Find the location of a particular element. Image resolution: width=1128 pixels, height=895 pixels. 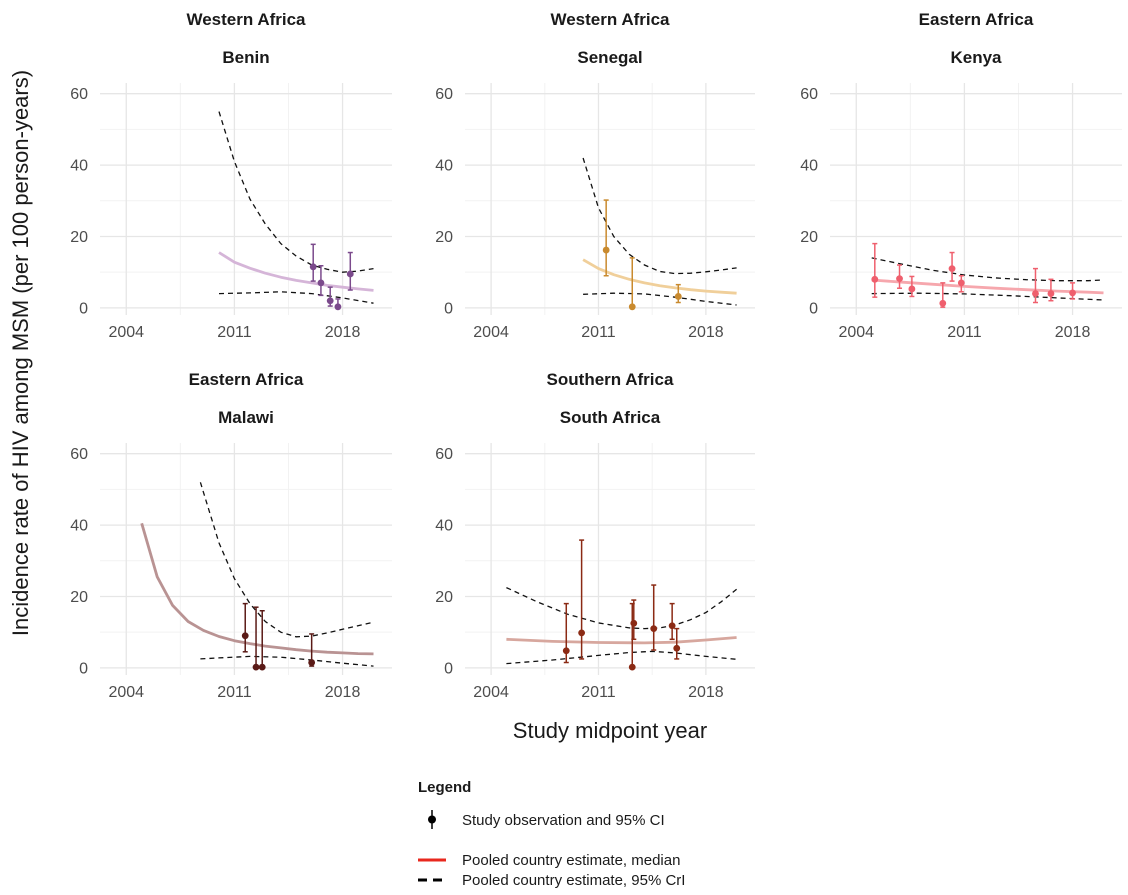

panel-kenya: 2004 2011 2018 0 20 40 60 Eastern Africa Kenya is located at coordinates (961, 175).